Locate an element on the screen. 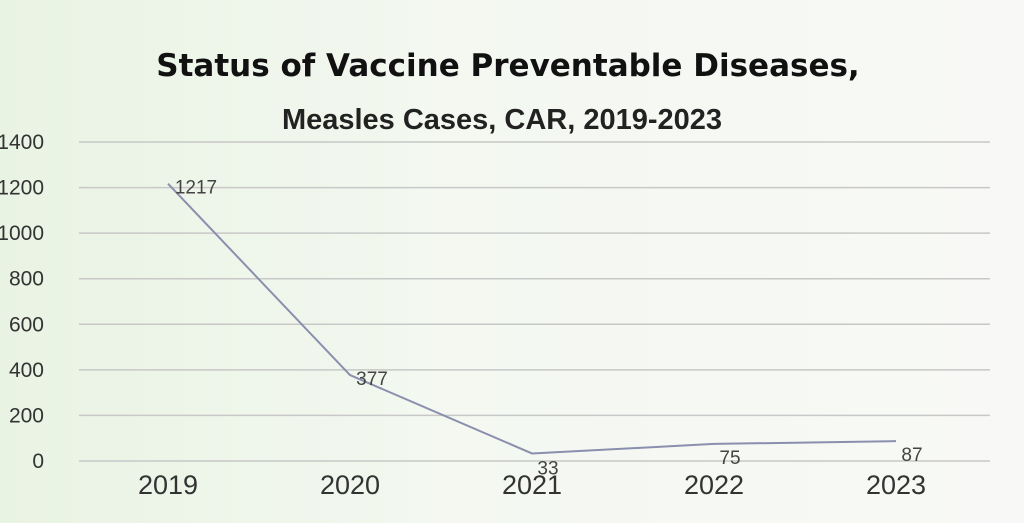 Image resolution: width=1024 pixels, height=523 pixels. y-tick-label: 1400 is located at coordinates (22, 142).